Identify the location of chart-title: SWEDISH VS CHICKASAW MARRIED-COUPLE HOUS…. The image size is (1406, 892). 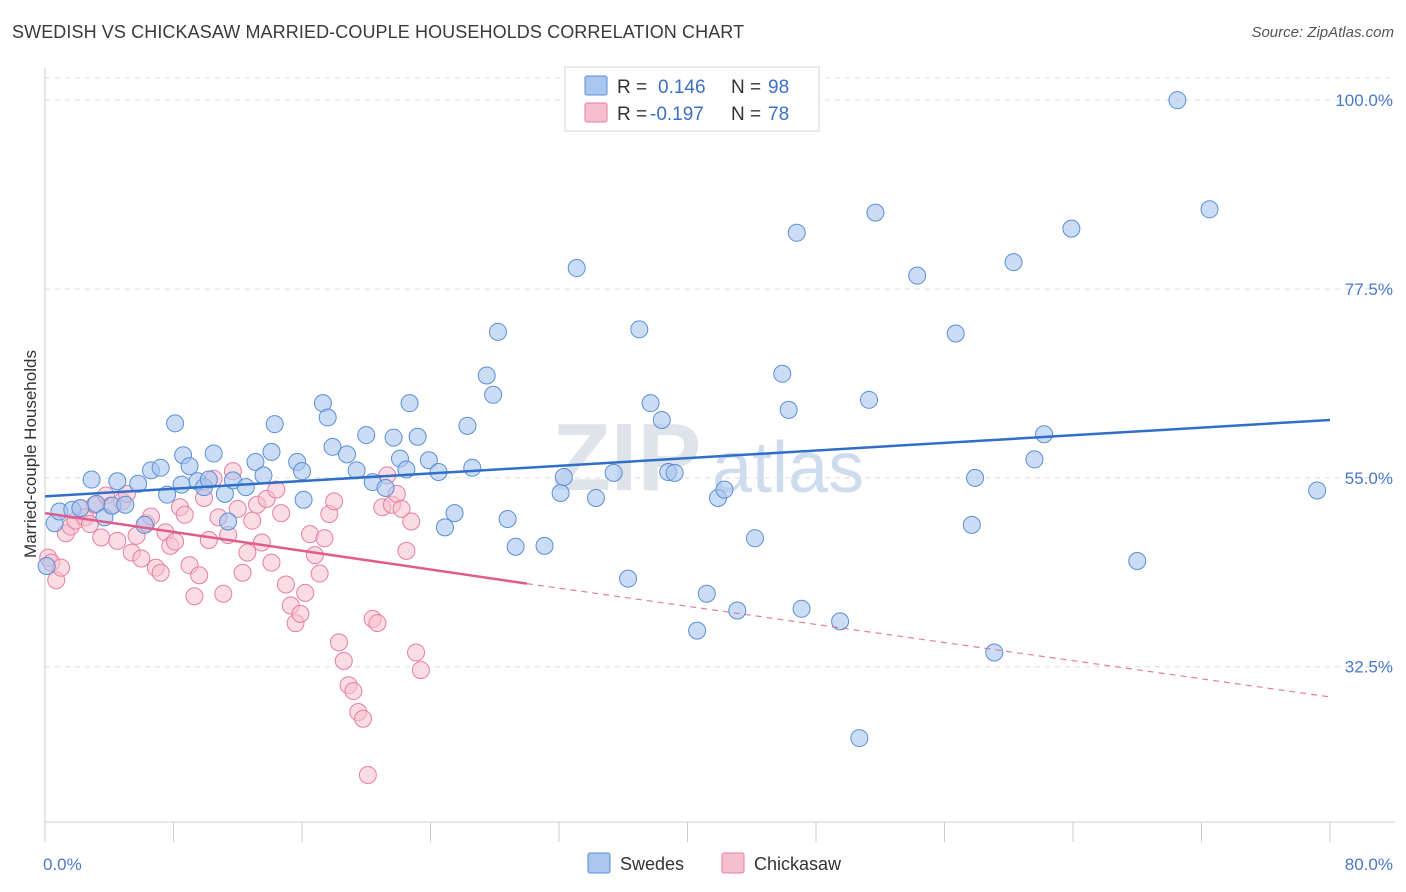
(378, 32).